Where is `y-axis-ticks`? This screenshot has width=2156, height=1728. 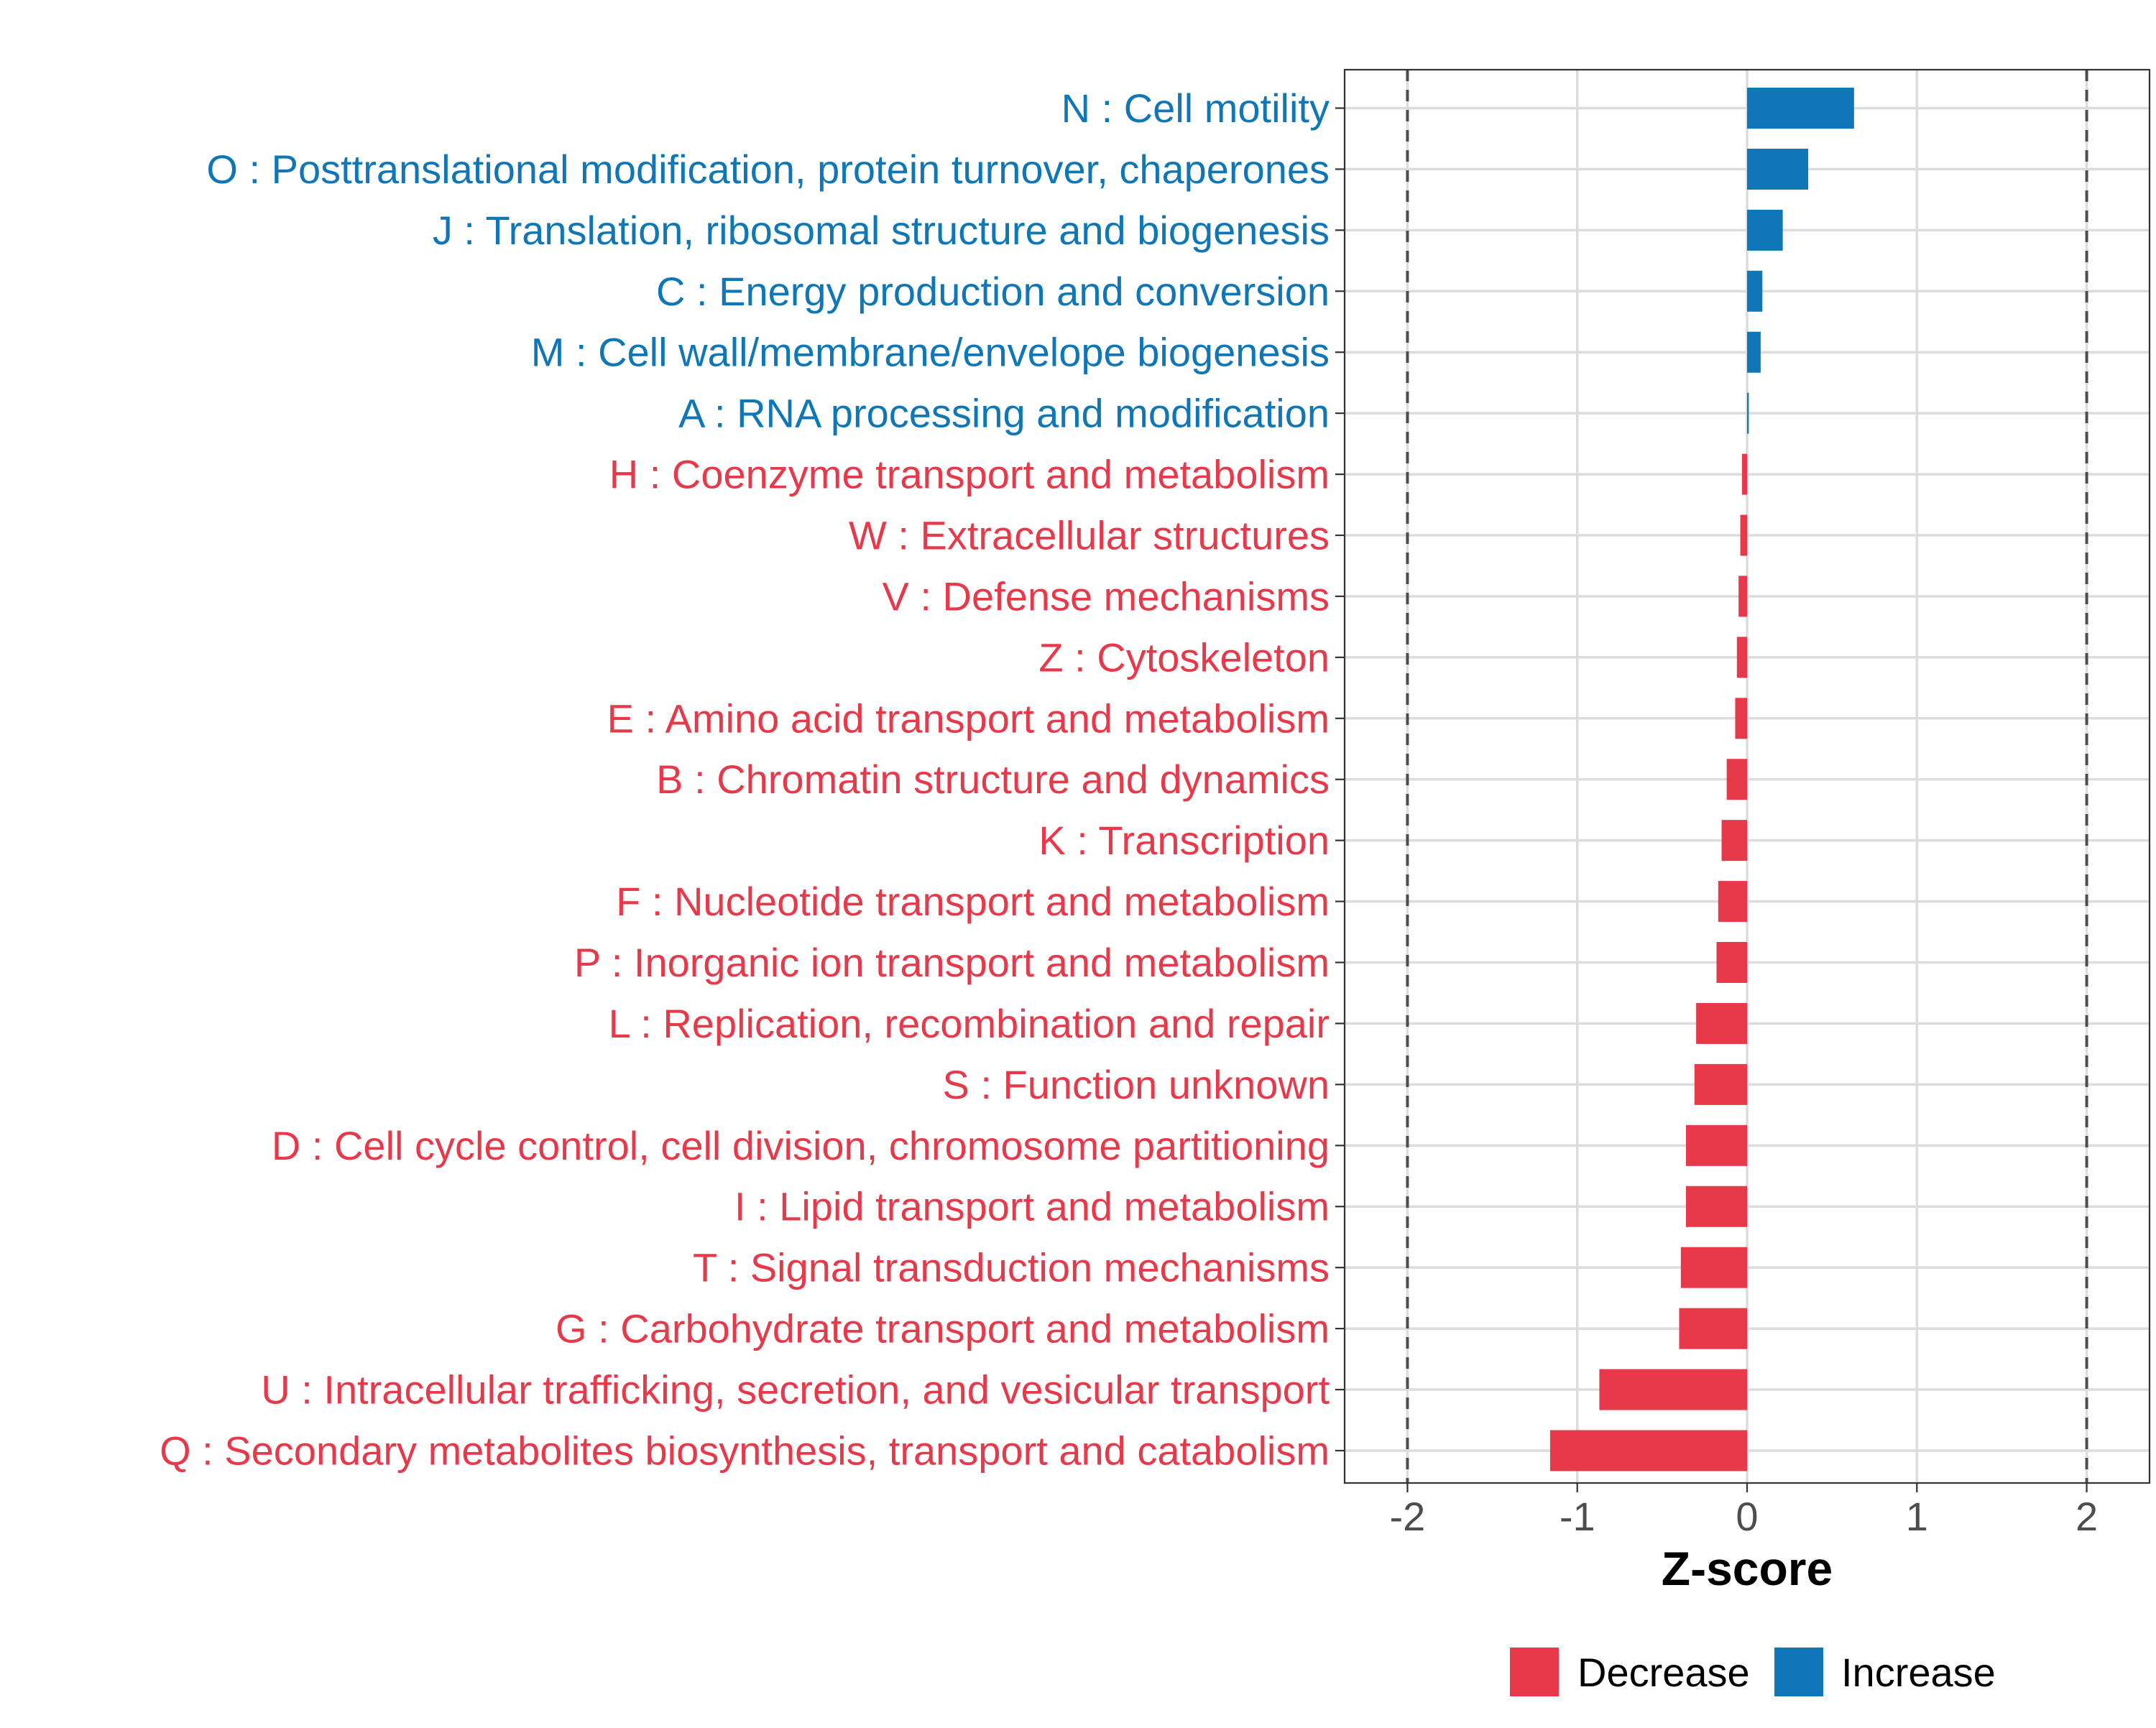 y-axis-ticks is located at coordinates (1340, 780).